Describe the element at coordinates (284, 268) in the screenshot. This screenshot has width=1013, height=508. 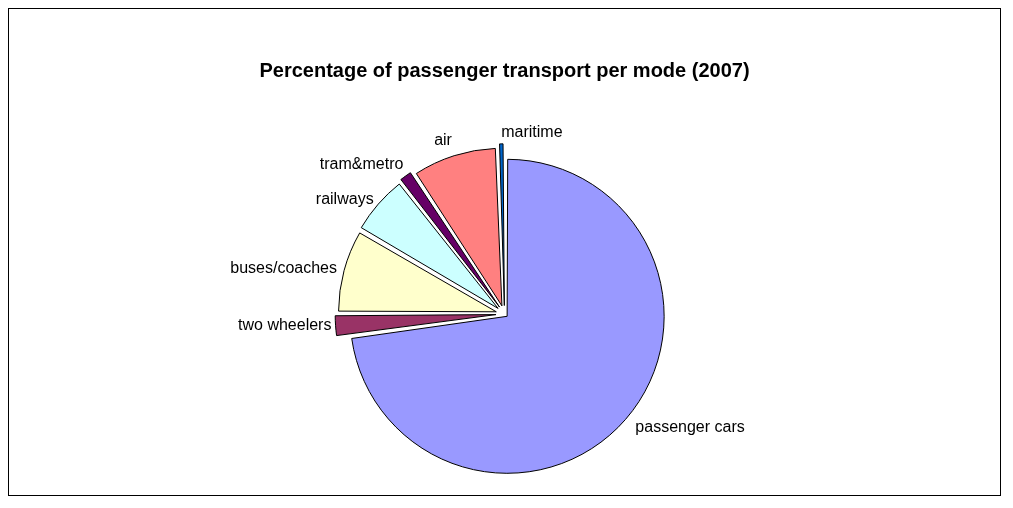
I see `slice-label: buses/coaches` at that location.